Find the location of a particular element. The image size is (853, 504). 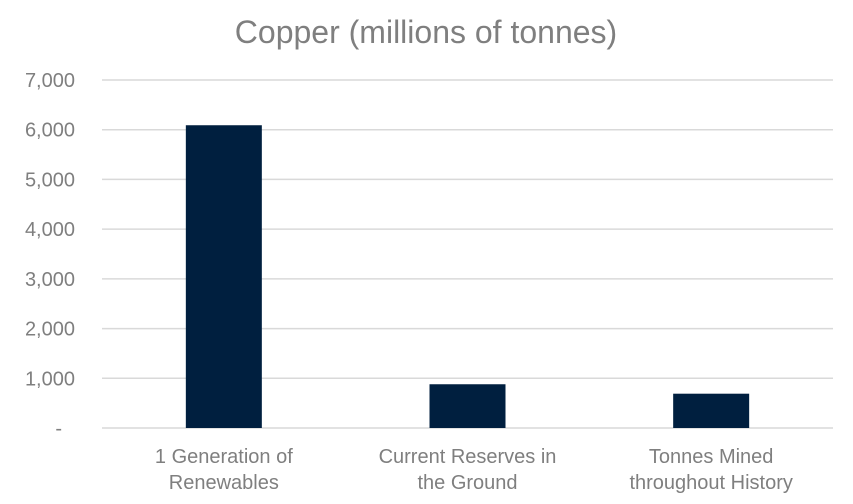

y-tick-label: 4,000 is located at coordinates (50, 230).